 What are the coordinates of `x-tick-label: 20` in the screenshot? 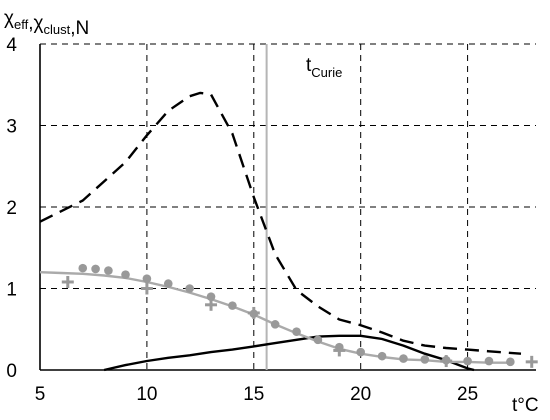 It's located at (360, 394).